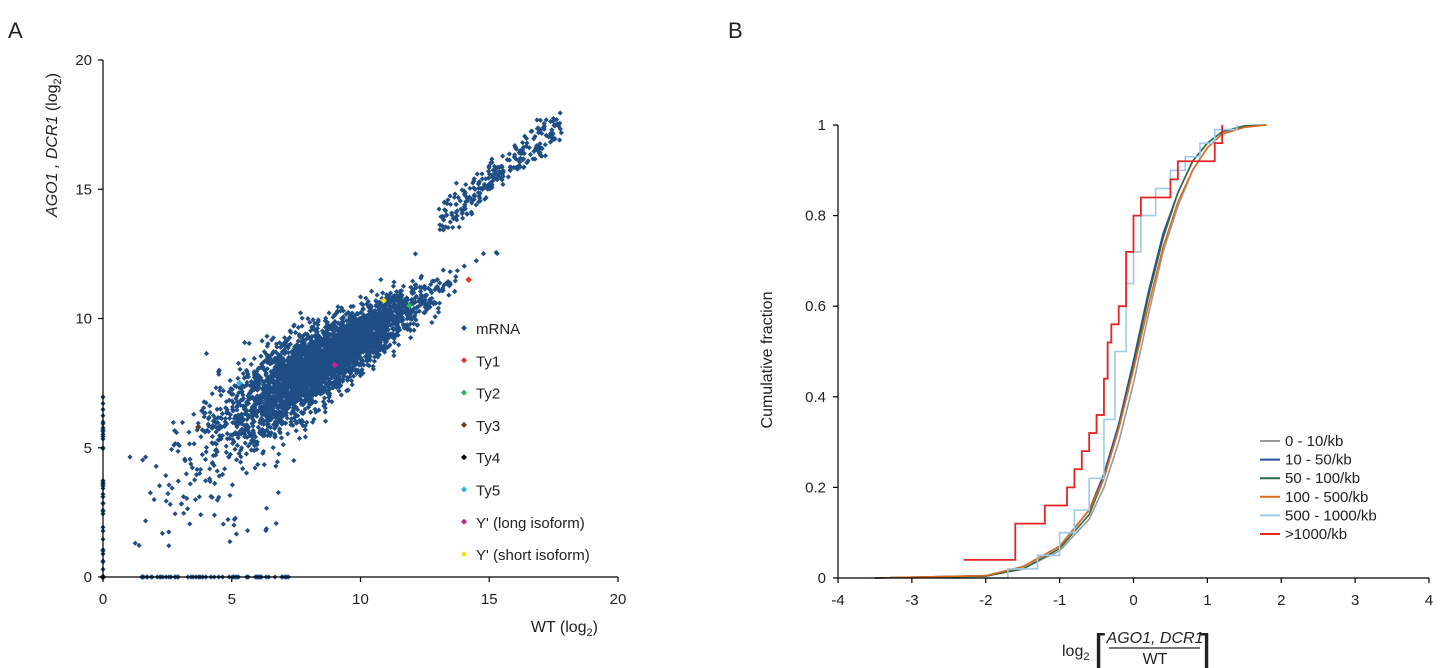  I want to click on legend-label: mRNA, so click(498, 329).